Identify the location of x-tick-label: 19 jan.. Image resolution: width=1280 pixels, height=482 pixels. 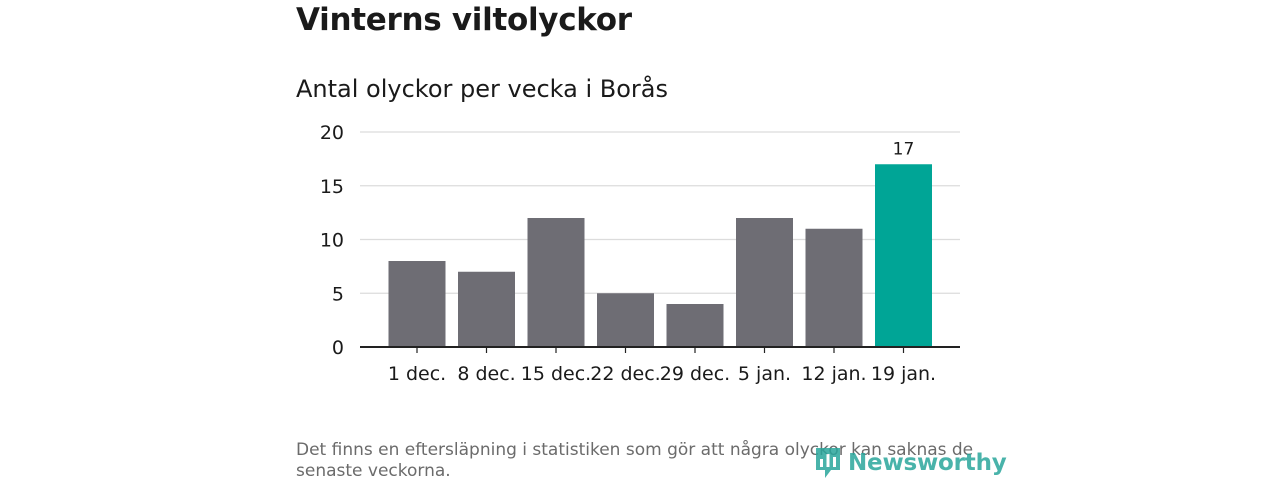
(903, 374).